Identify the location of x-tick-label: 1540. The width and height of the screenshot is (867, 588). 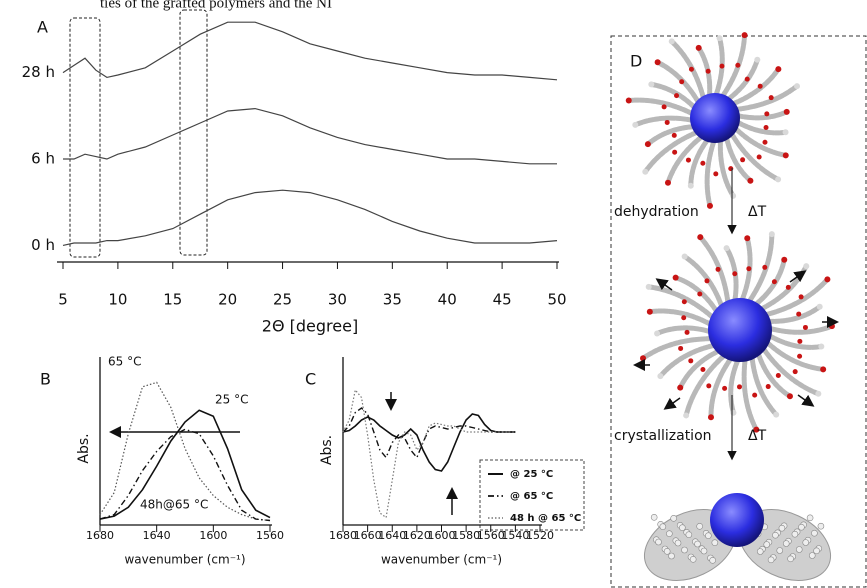
(515, 535).